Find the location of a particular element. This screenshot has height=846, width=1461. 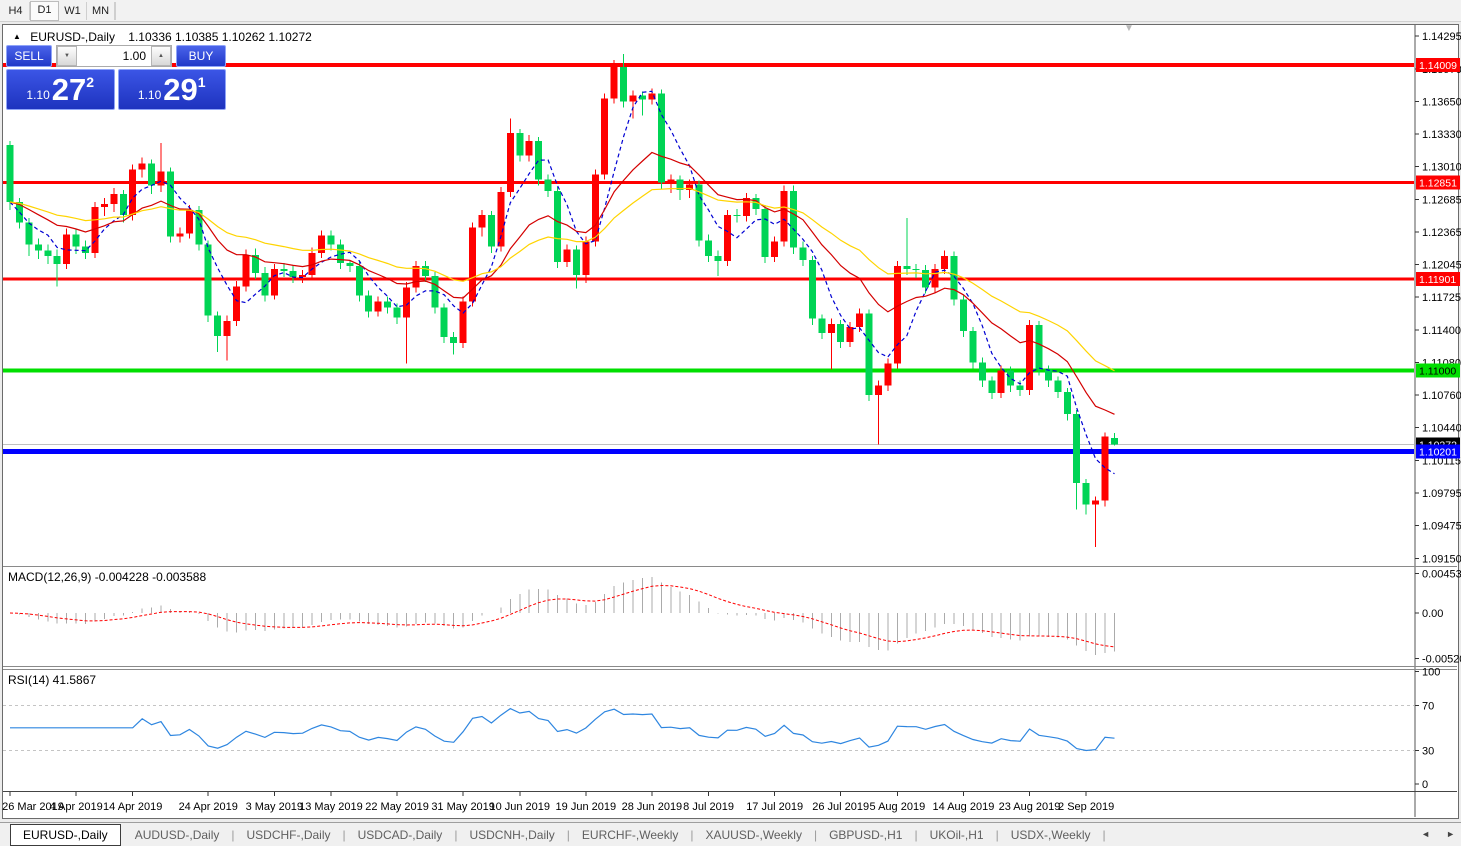

tab-scroll-right-icon: ► is located at coordinates (1450, 834).